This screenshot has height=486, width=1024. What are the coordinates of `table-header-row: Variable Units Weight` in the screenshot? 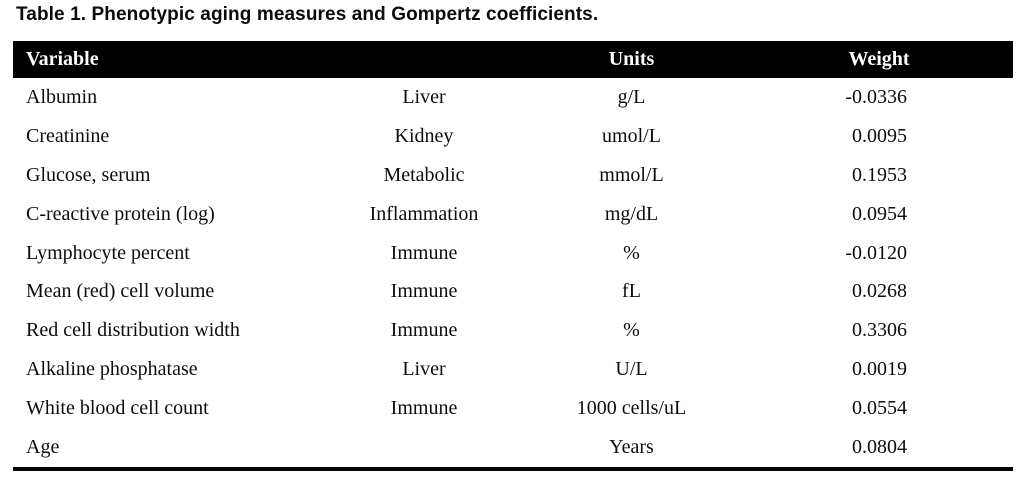 It's located at (513, 59).